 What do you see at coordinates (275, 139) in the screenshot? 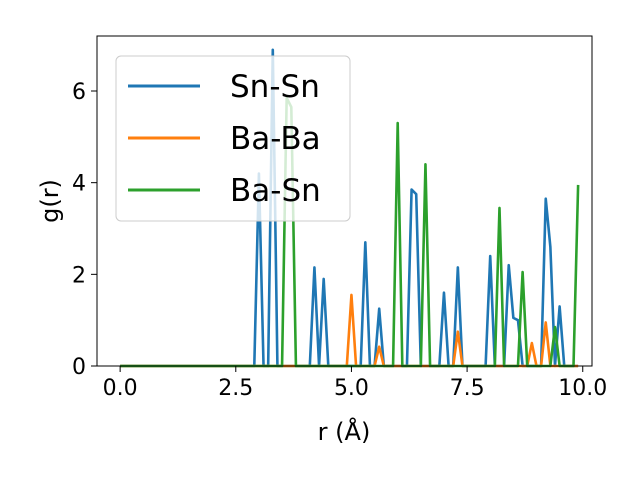
I see `legend-label-1: Ba-Ba` at bounding box center [275, 139].